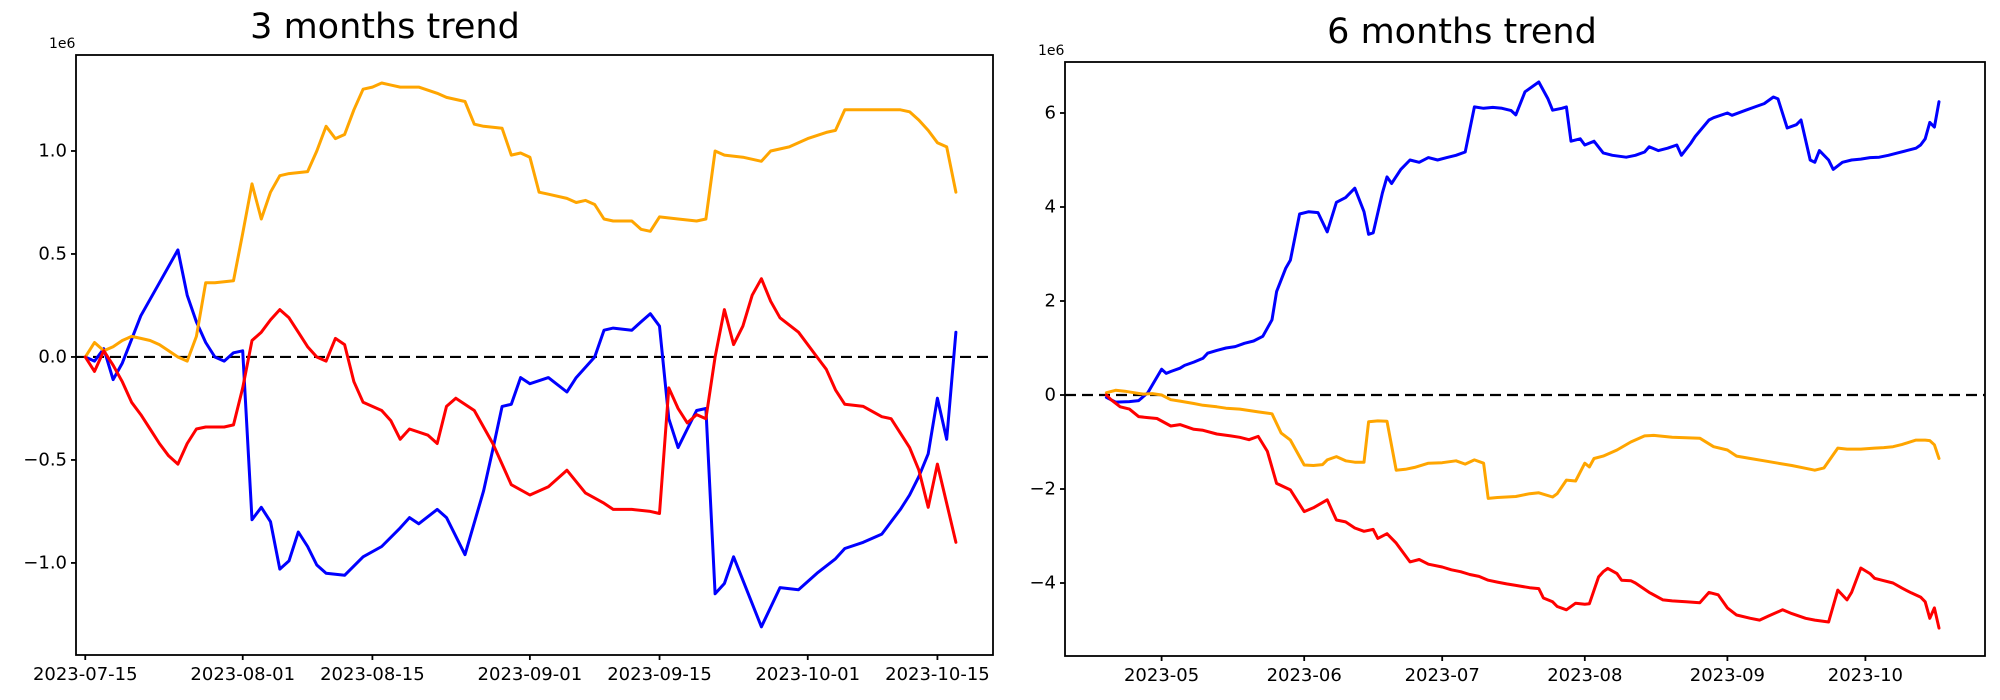 Image resolution: width=2000 pixels, height=700 pixels. What do you see at coordinates (243, 674) in the screenshot?
I see `x-tick-label: 2023-08-01` at bounding box center [243, 674].